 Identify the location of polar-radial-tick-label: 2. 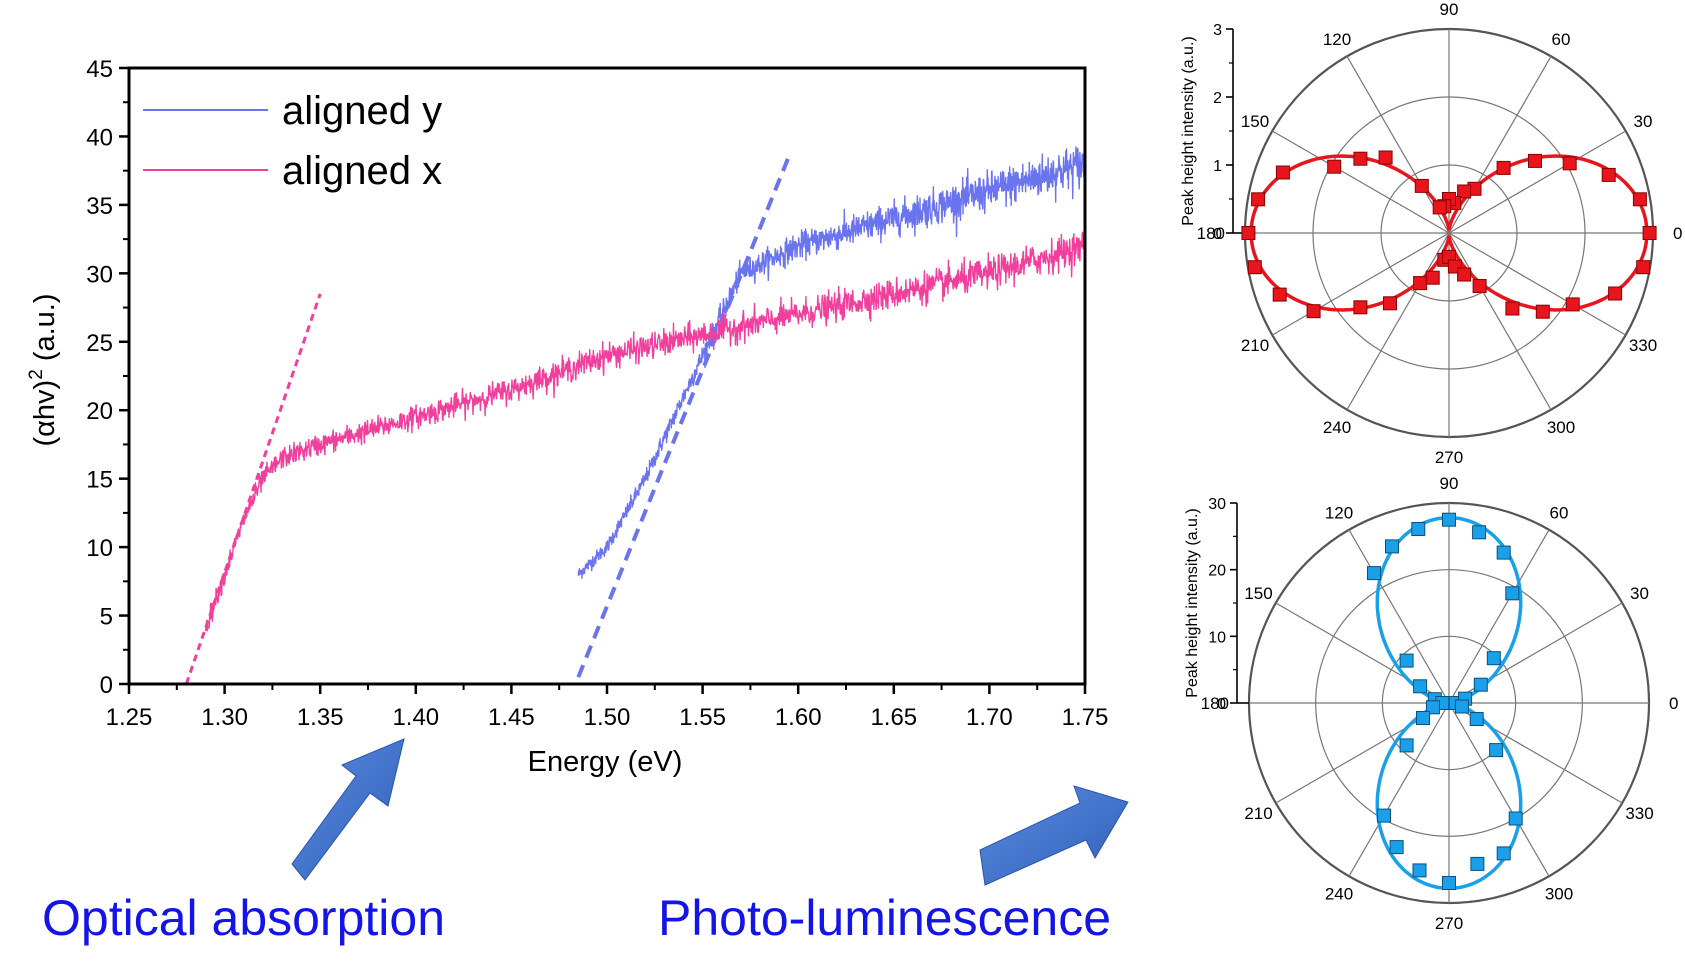
(1217, 98).